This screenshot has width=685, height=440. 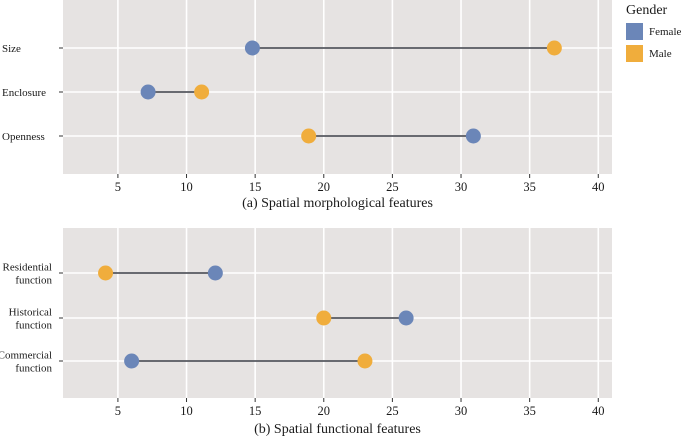 I want to click on y-tick-label: Residential, so click(x=28, y=268).